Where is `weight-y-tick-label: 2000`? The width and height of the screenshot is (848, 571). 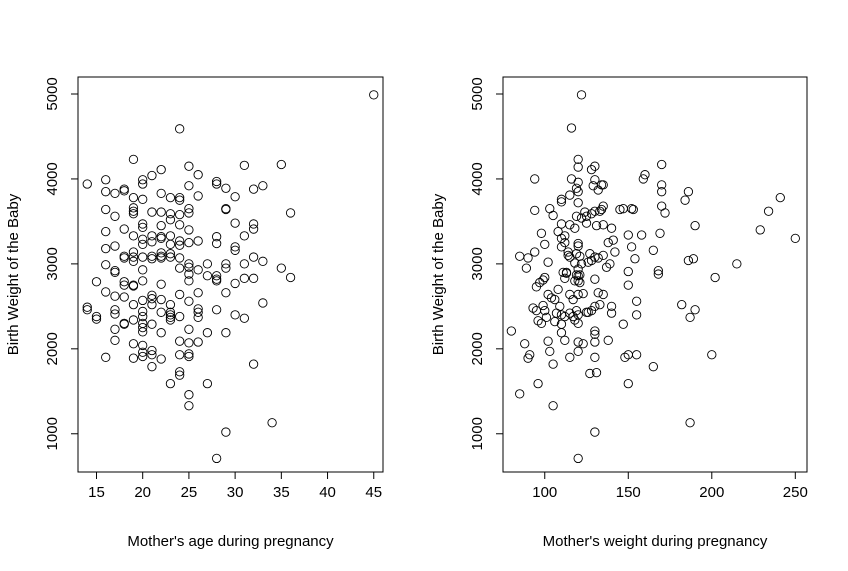
weight-y-tick-label: 2000 is located at coordinates (477, 348).